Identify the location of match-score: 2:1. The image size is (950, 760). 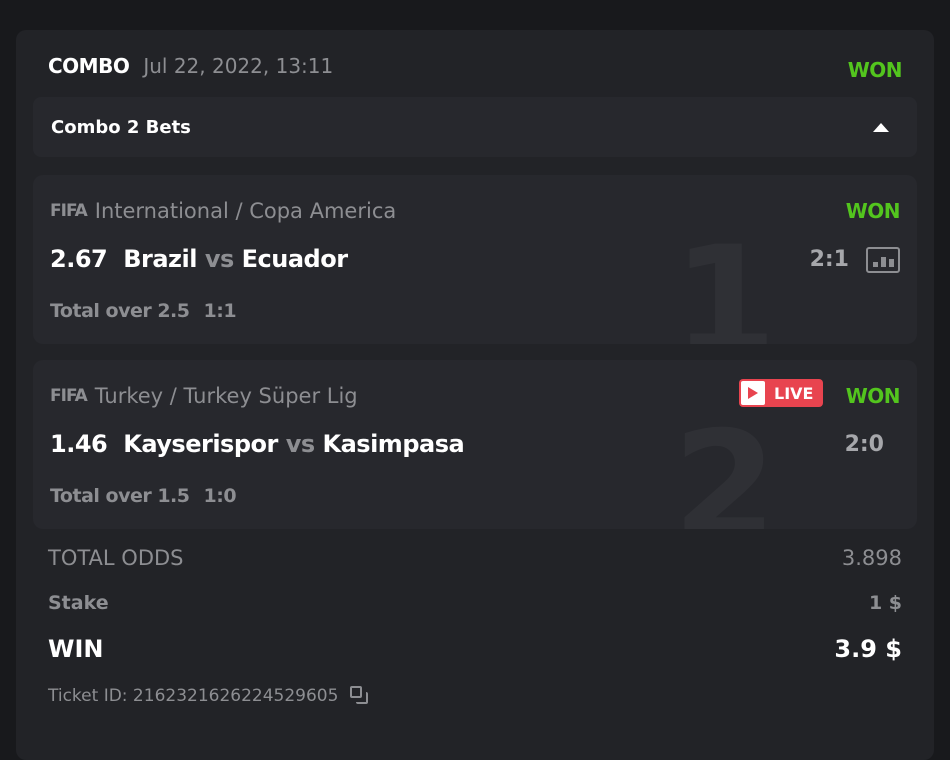
(829, 259).